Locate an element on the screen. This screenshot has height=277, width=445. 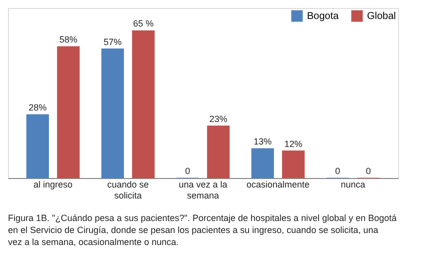
data-label: 13% is located at coordinates (263, 141).